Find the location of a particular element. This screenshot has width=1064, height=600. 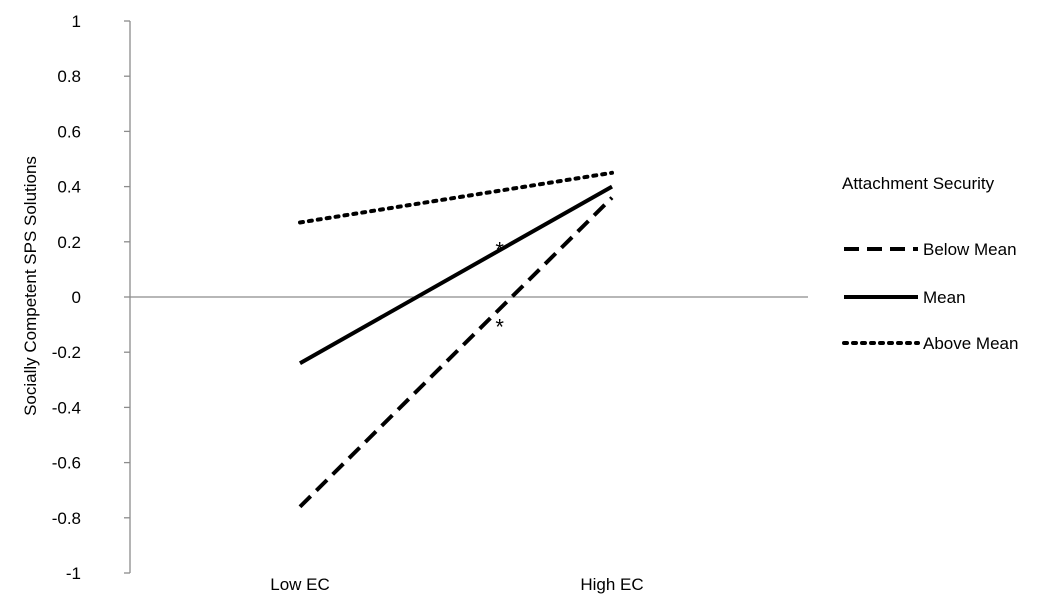

y-tick-label: 0.6 is located at coordinates (69, 131).